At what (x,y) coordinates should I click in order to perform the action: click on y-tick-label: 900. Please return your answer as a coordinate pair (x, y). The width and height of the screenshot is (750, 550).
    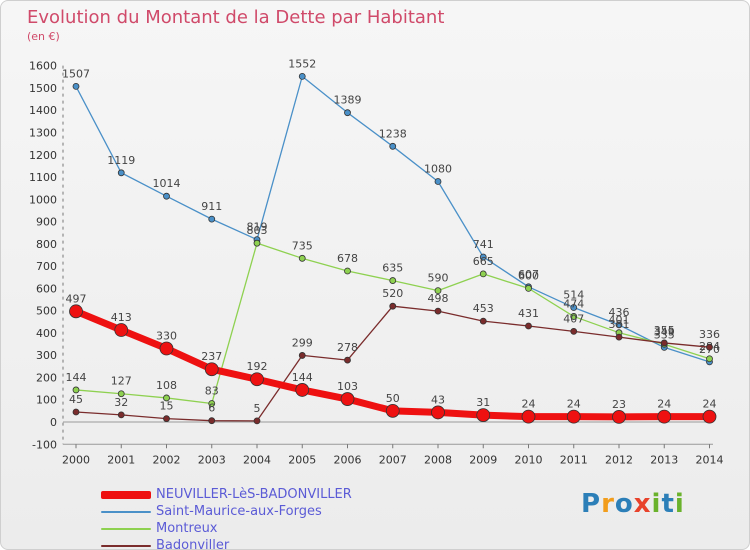
    Looking at the image, I should click on (46, 222).